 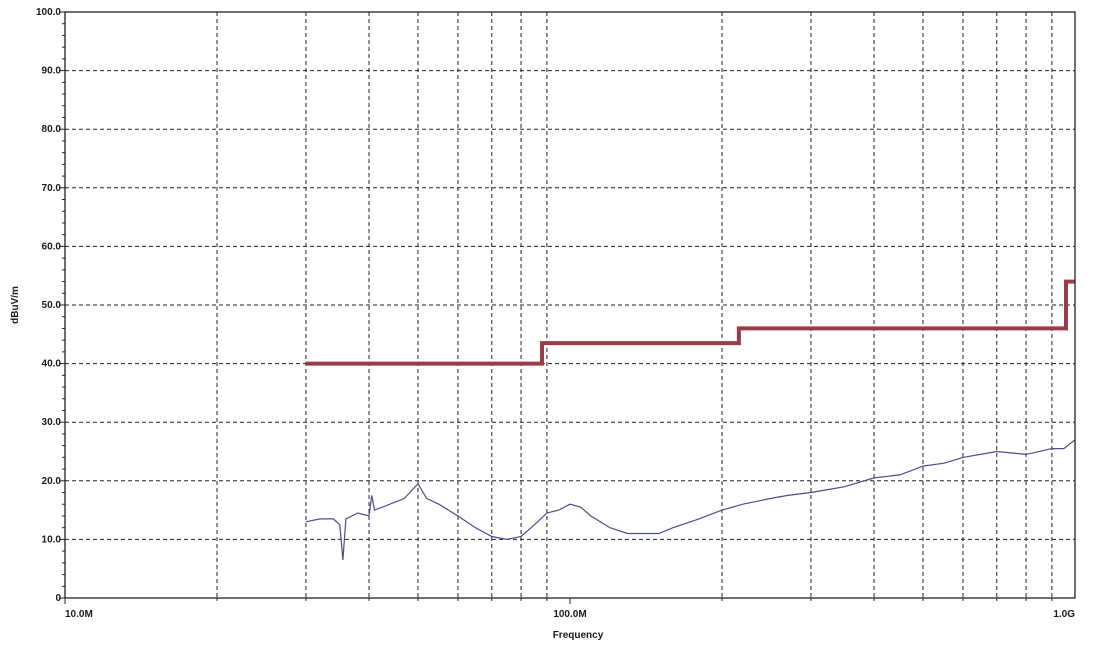 What do you see at coordinates (52, 246) in the screenshot?
I see `y-tick-label: 60.0` at bounding box center [52, 246].